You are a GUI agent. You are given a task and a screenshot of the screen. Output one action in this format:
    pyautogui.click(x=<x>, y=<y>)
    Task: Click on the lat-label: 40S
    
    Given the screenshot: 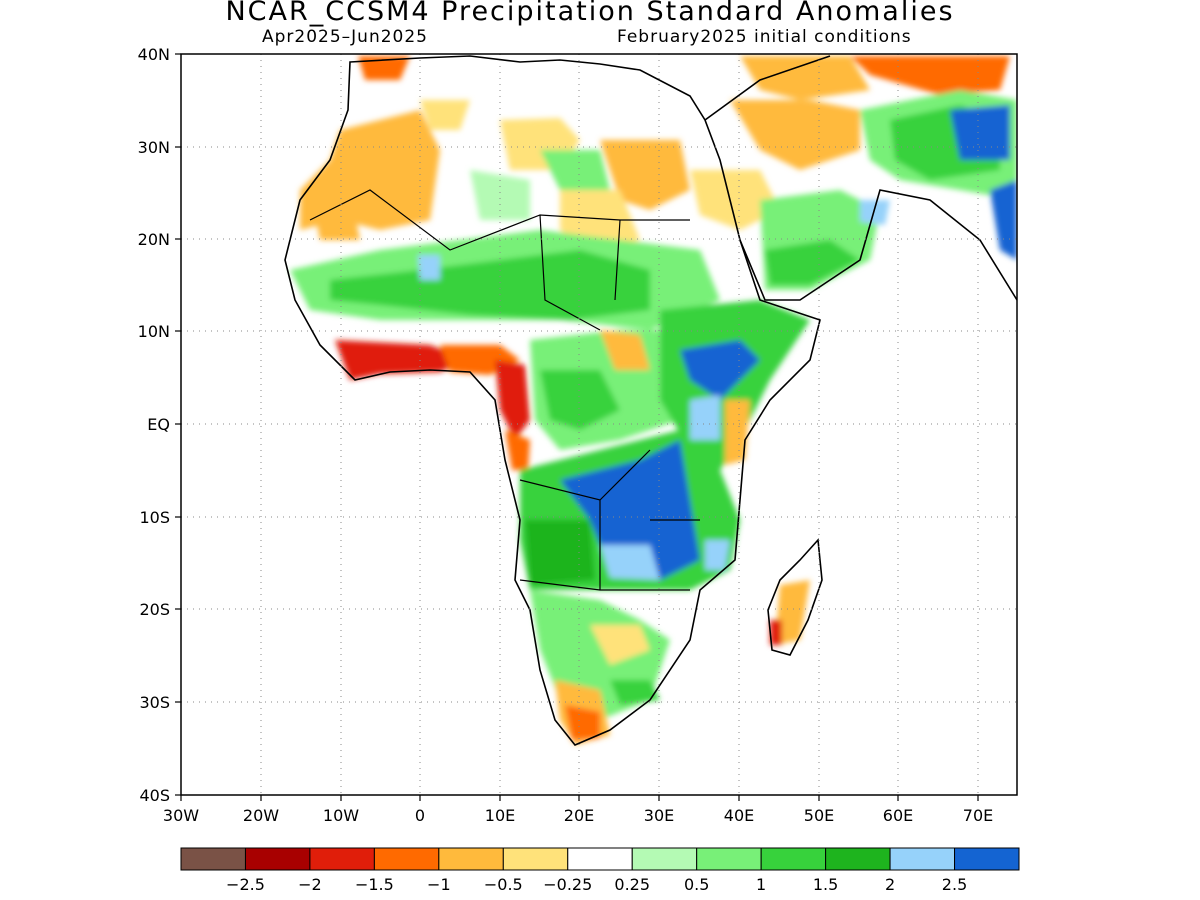 What is the action you would take?
    pyautogui.click(x=154, y=795)
    